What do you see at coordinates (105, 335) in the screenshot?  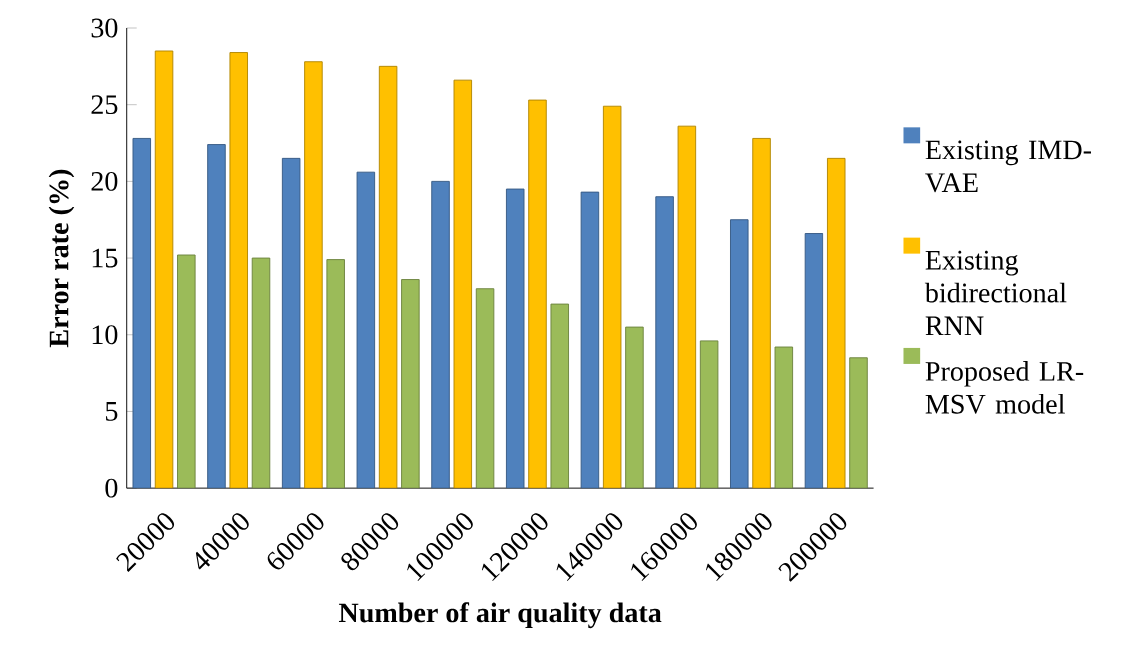 I see `y-tick-label: 10` at bounding box center [105, 335].